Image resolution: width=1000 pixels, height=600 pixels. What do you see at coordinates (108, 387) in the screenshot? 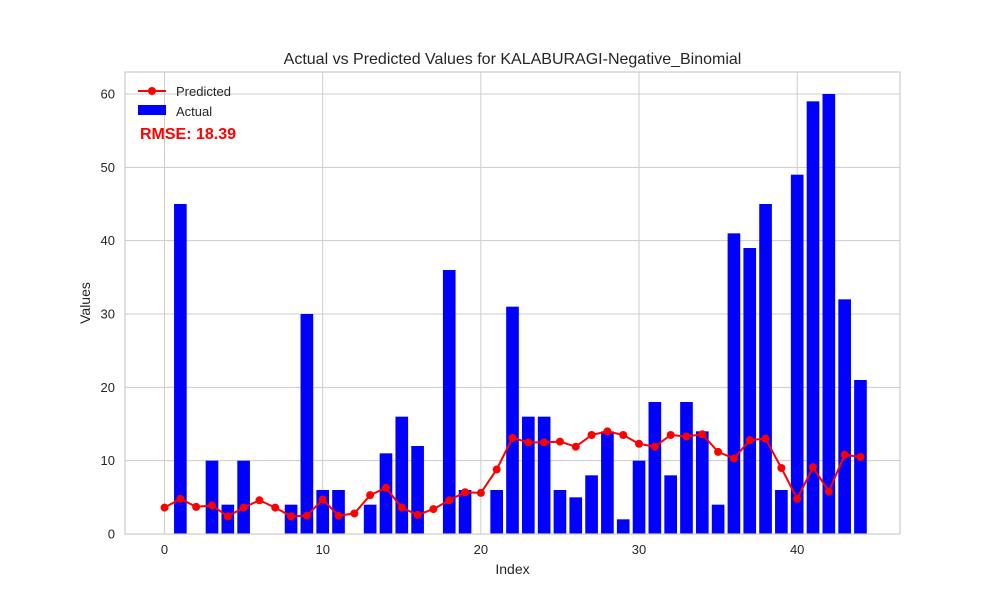
I see `y-tick-label: 20` at bounding box center [108, 387].